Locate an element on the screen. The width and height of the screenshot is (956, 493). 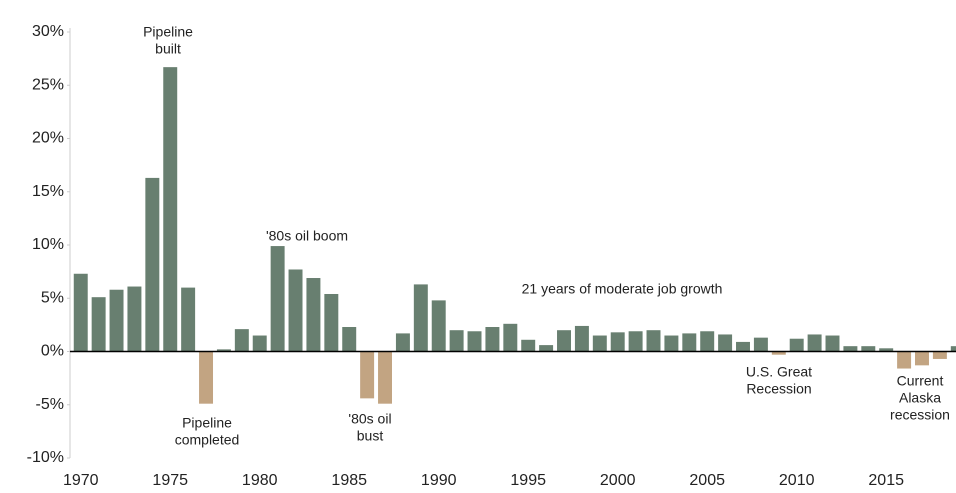
y-tick-label: -10% is located at coordinates (45, 457).